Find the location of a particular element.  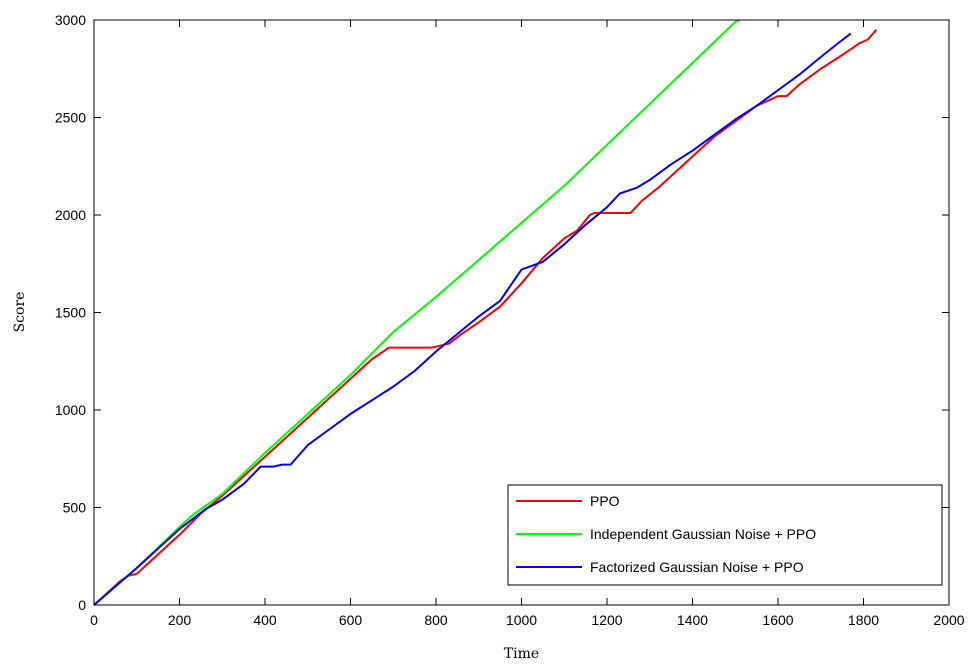

y-tick-label: 2000 is located at coordinates (70, 215).